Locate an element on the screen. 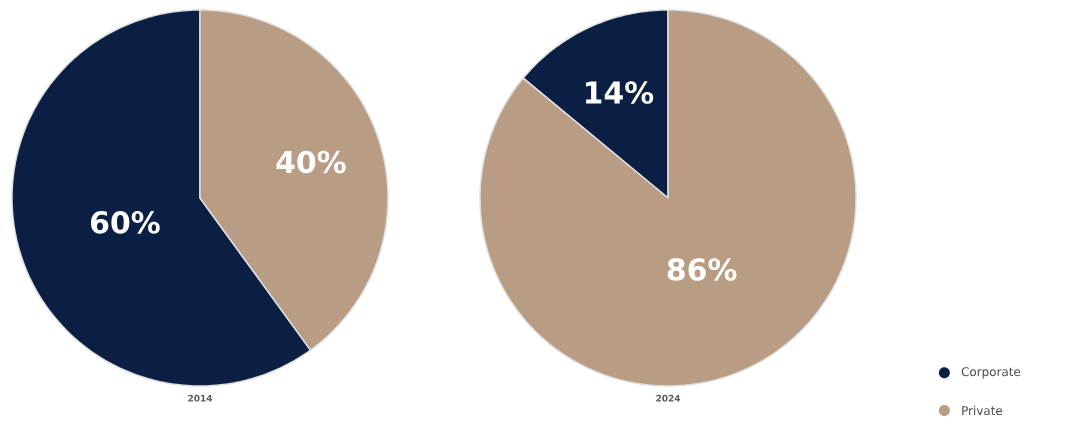 The height and width of the screenshot is (424, 1083). data-label: 14% is located at coordinates (619, 92).